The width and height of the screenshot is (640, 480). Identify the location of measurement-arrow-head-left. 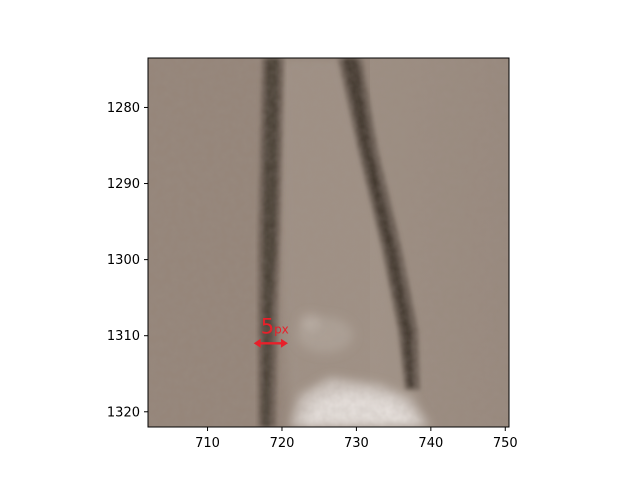
(257, 343).